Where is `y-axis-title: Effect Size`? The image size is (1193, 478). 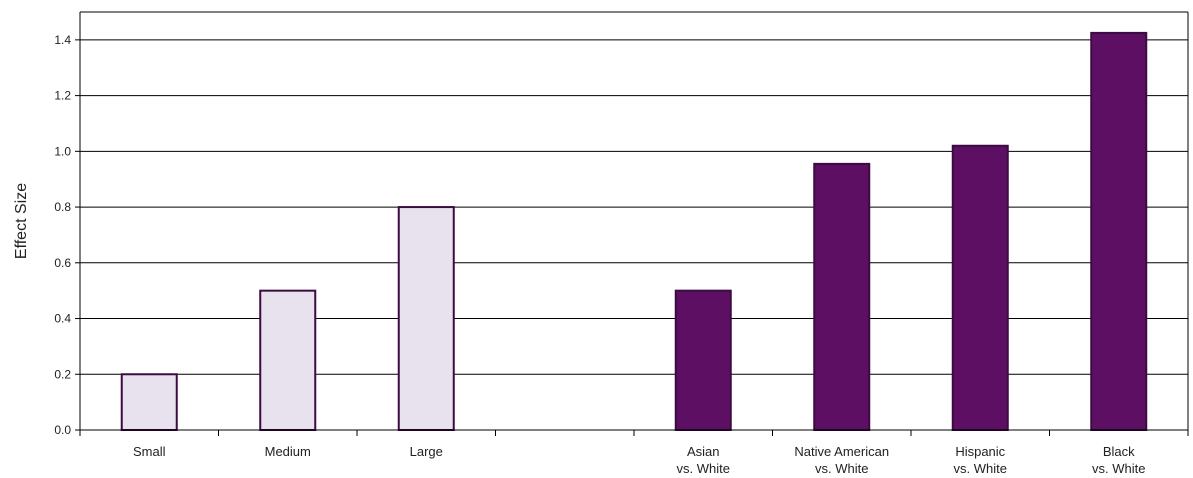
y-axis-title: Effect Size is located at coordinates (21, 221).